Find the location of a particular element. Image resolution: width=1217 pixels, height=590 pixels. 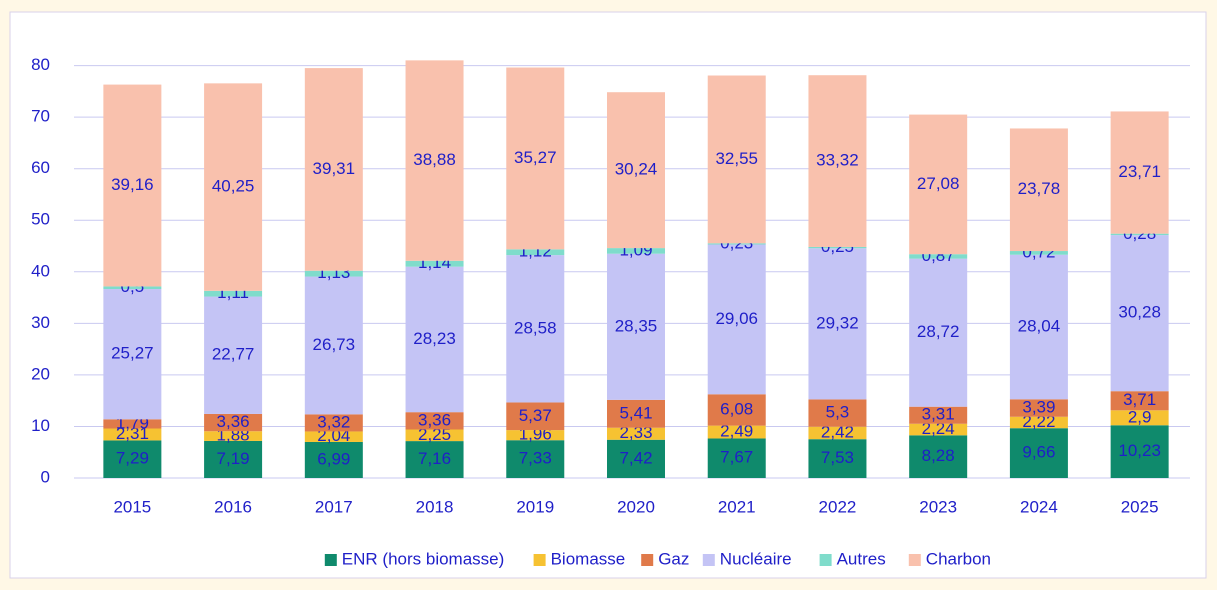

data-label: 3,32 is located at coordinates (333, 421).